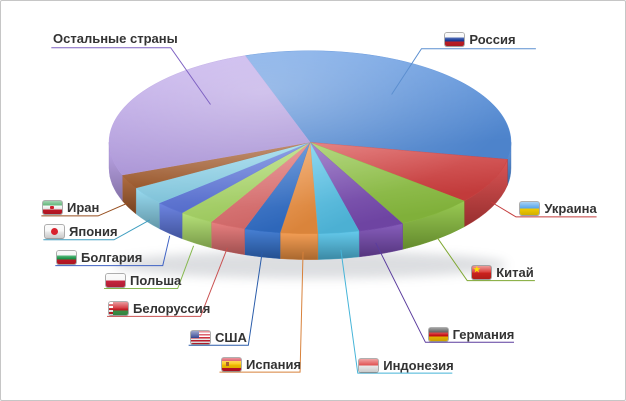 Image resolution: width=626 pixels, height=401 pixels. I want to click on pie-slice-wall-indonesia, so click(338, 245).